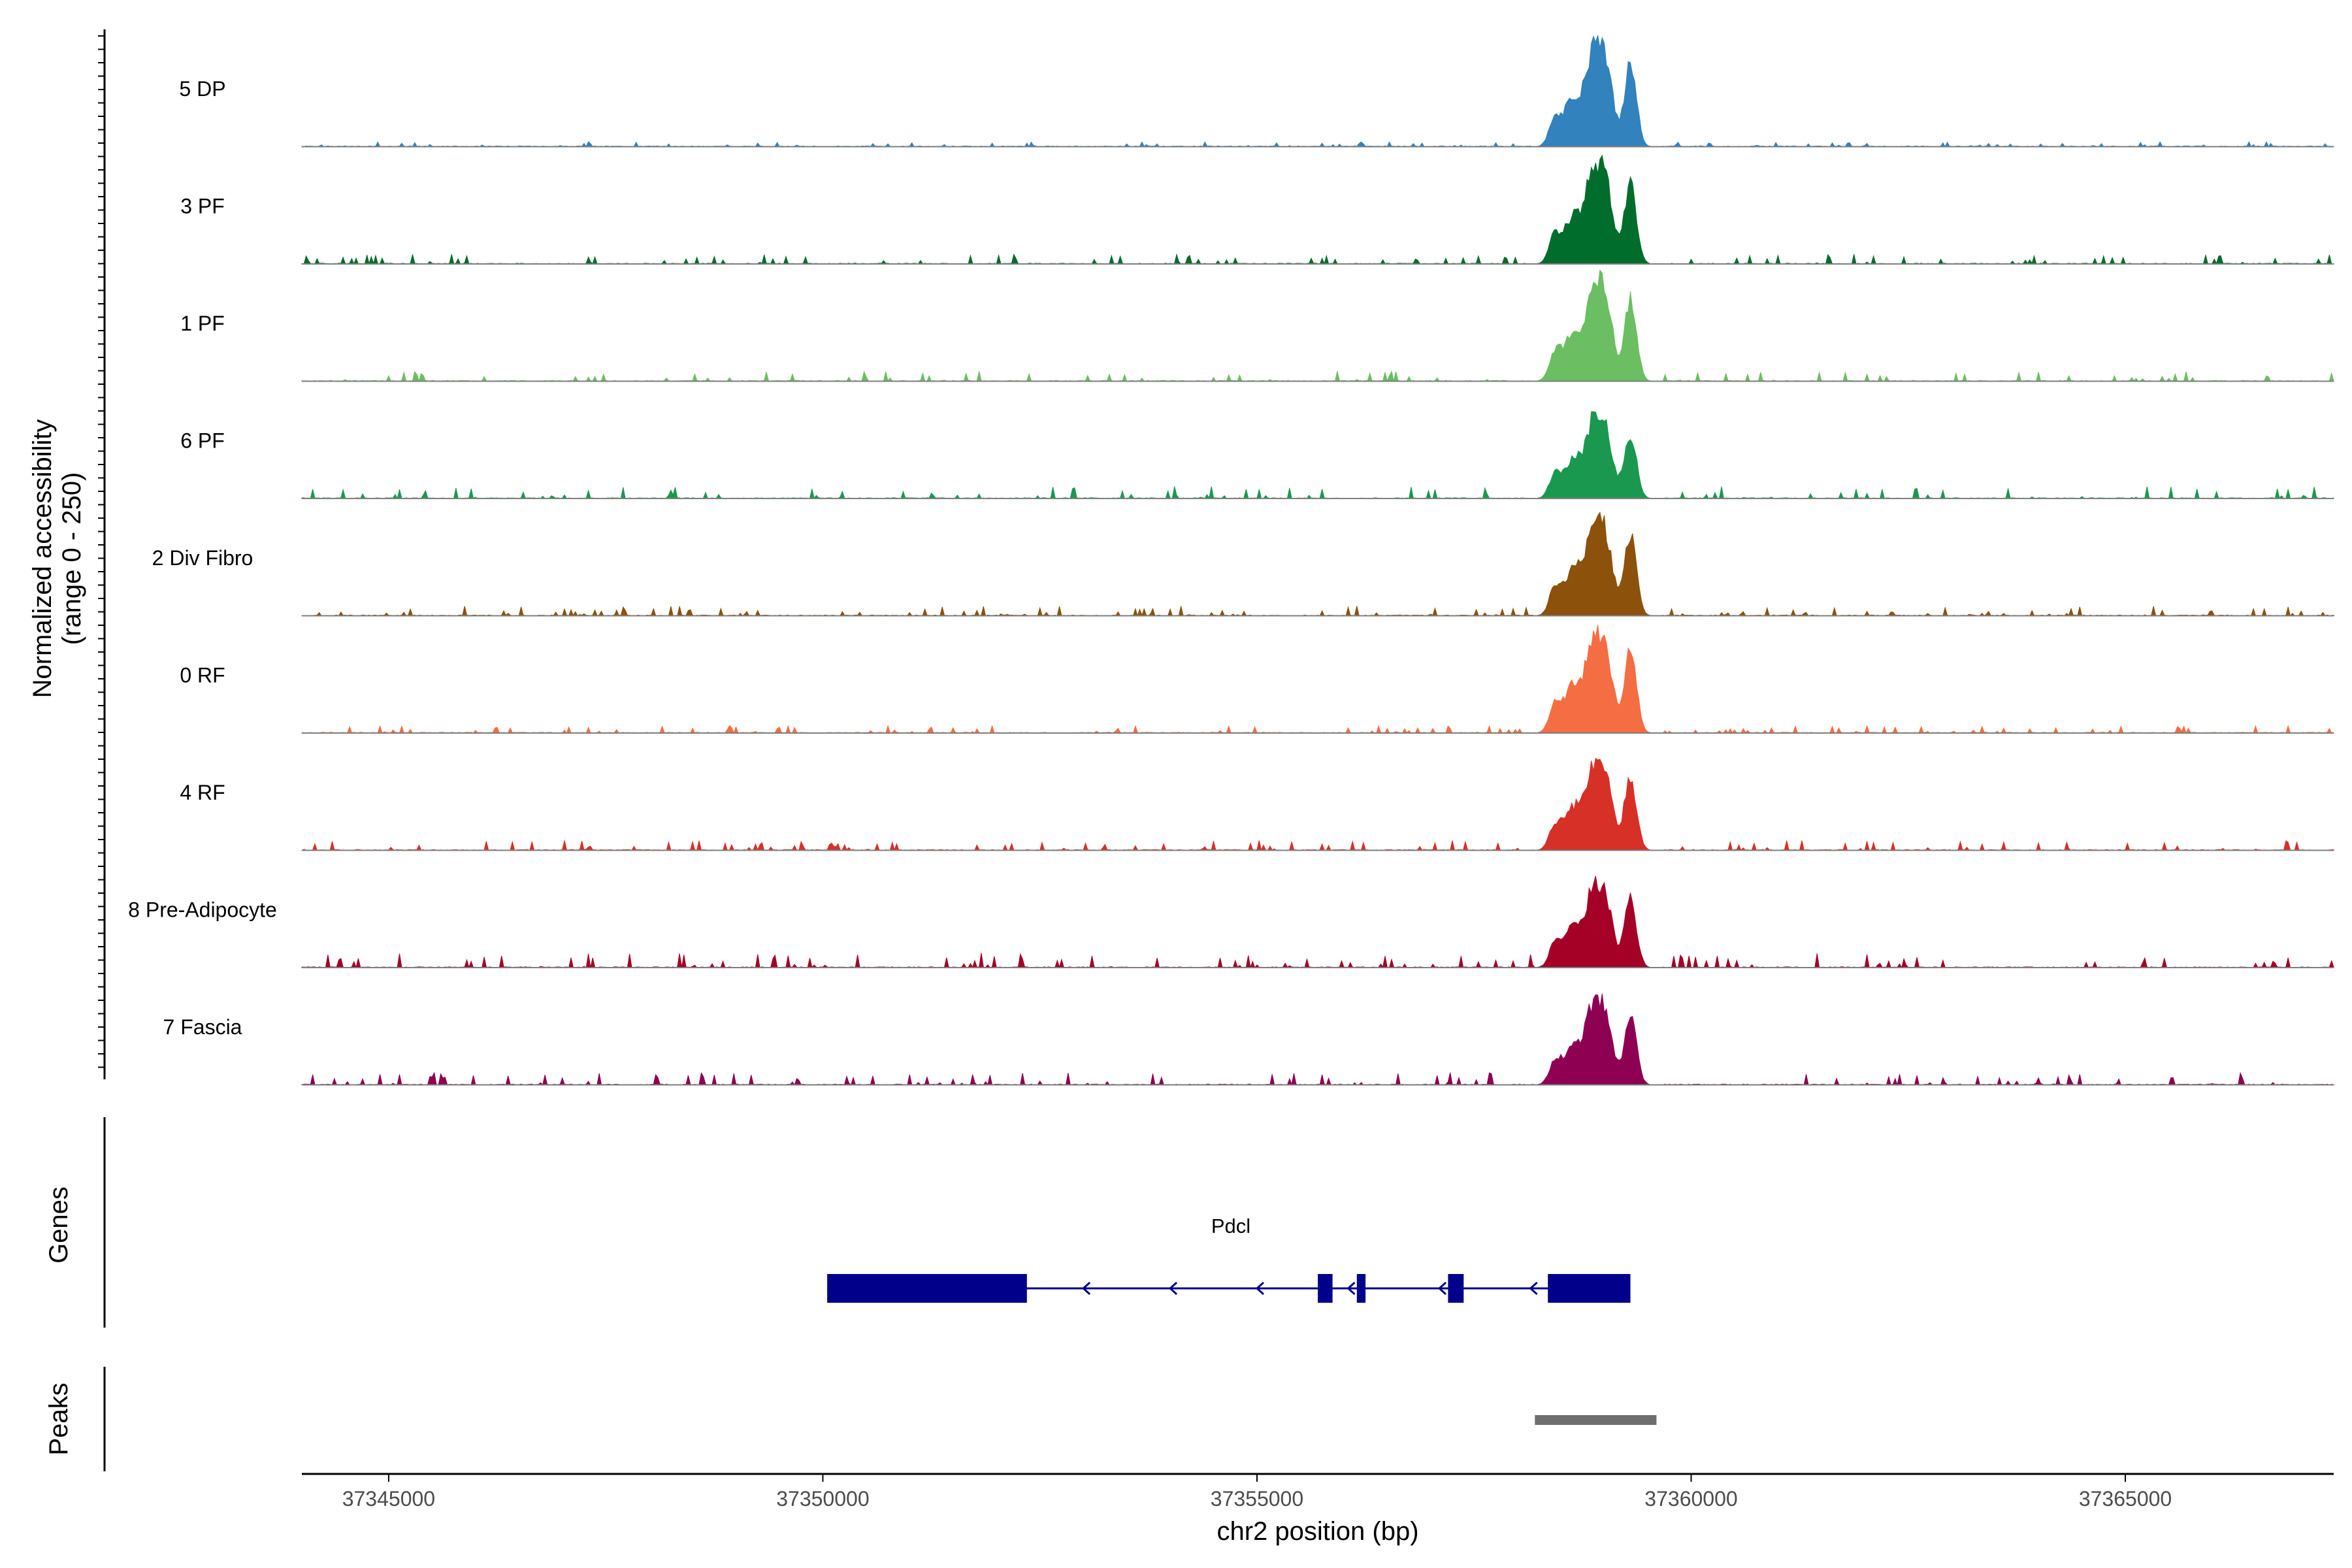  I want to click on track-label: 7 Fascia, so click(202, 1027).